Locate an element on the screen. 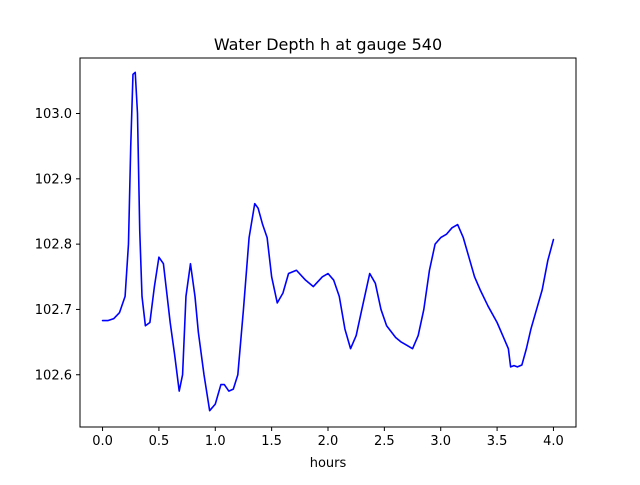 Image resolution: width=640 pixels, height=485 pixels. chart-title: Water Depth h at gauge 540 is located at coordinates (328, 44).